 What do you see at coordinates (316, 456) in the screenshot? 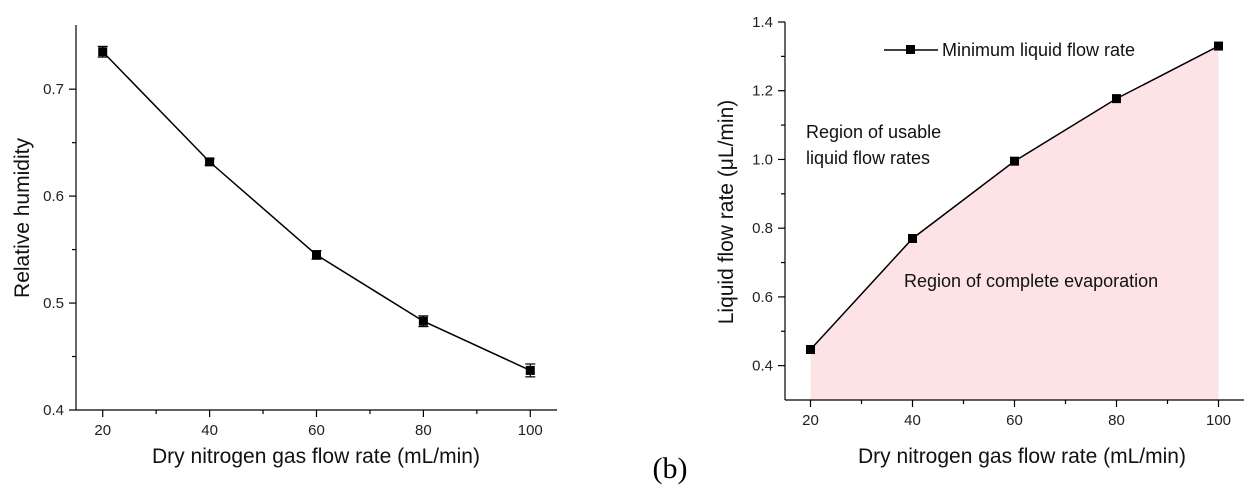
I see `chart1-x-axis-title: Dry nitrogen gas flow rate (mL/min)` at bounding box center [316, 456].